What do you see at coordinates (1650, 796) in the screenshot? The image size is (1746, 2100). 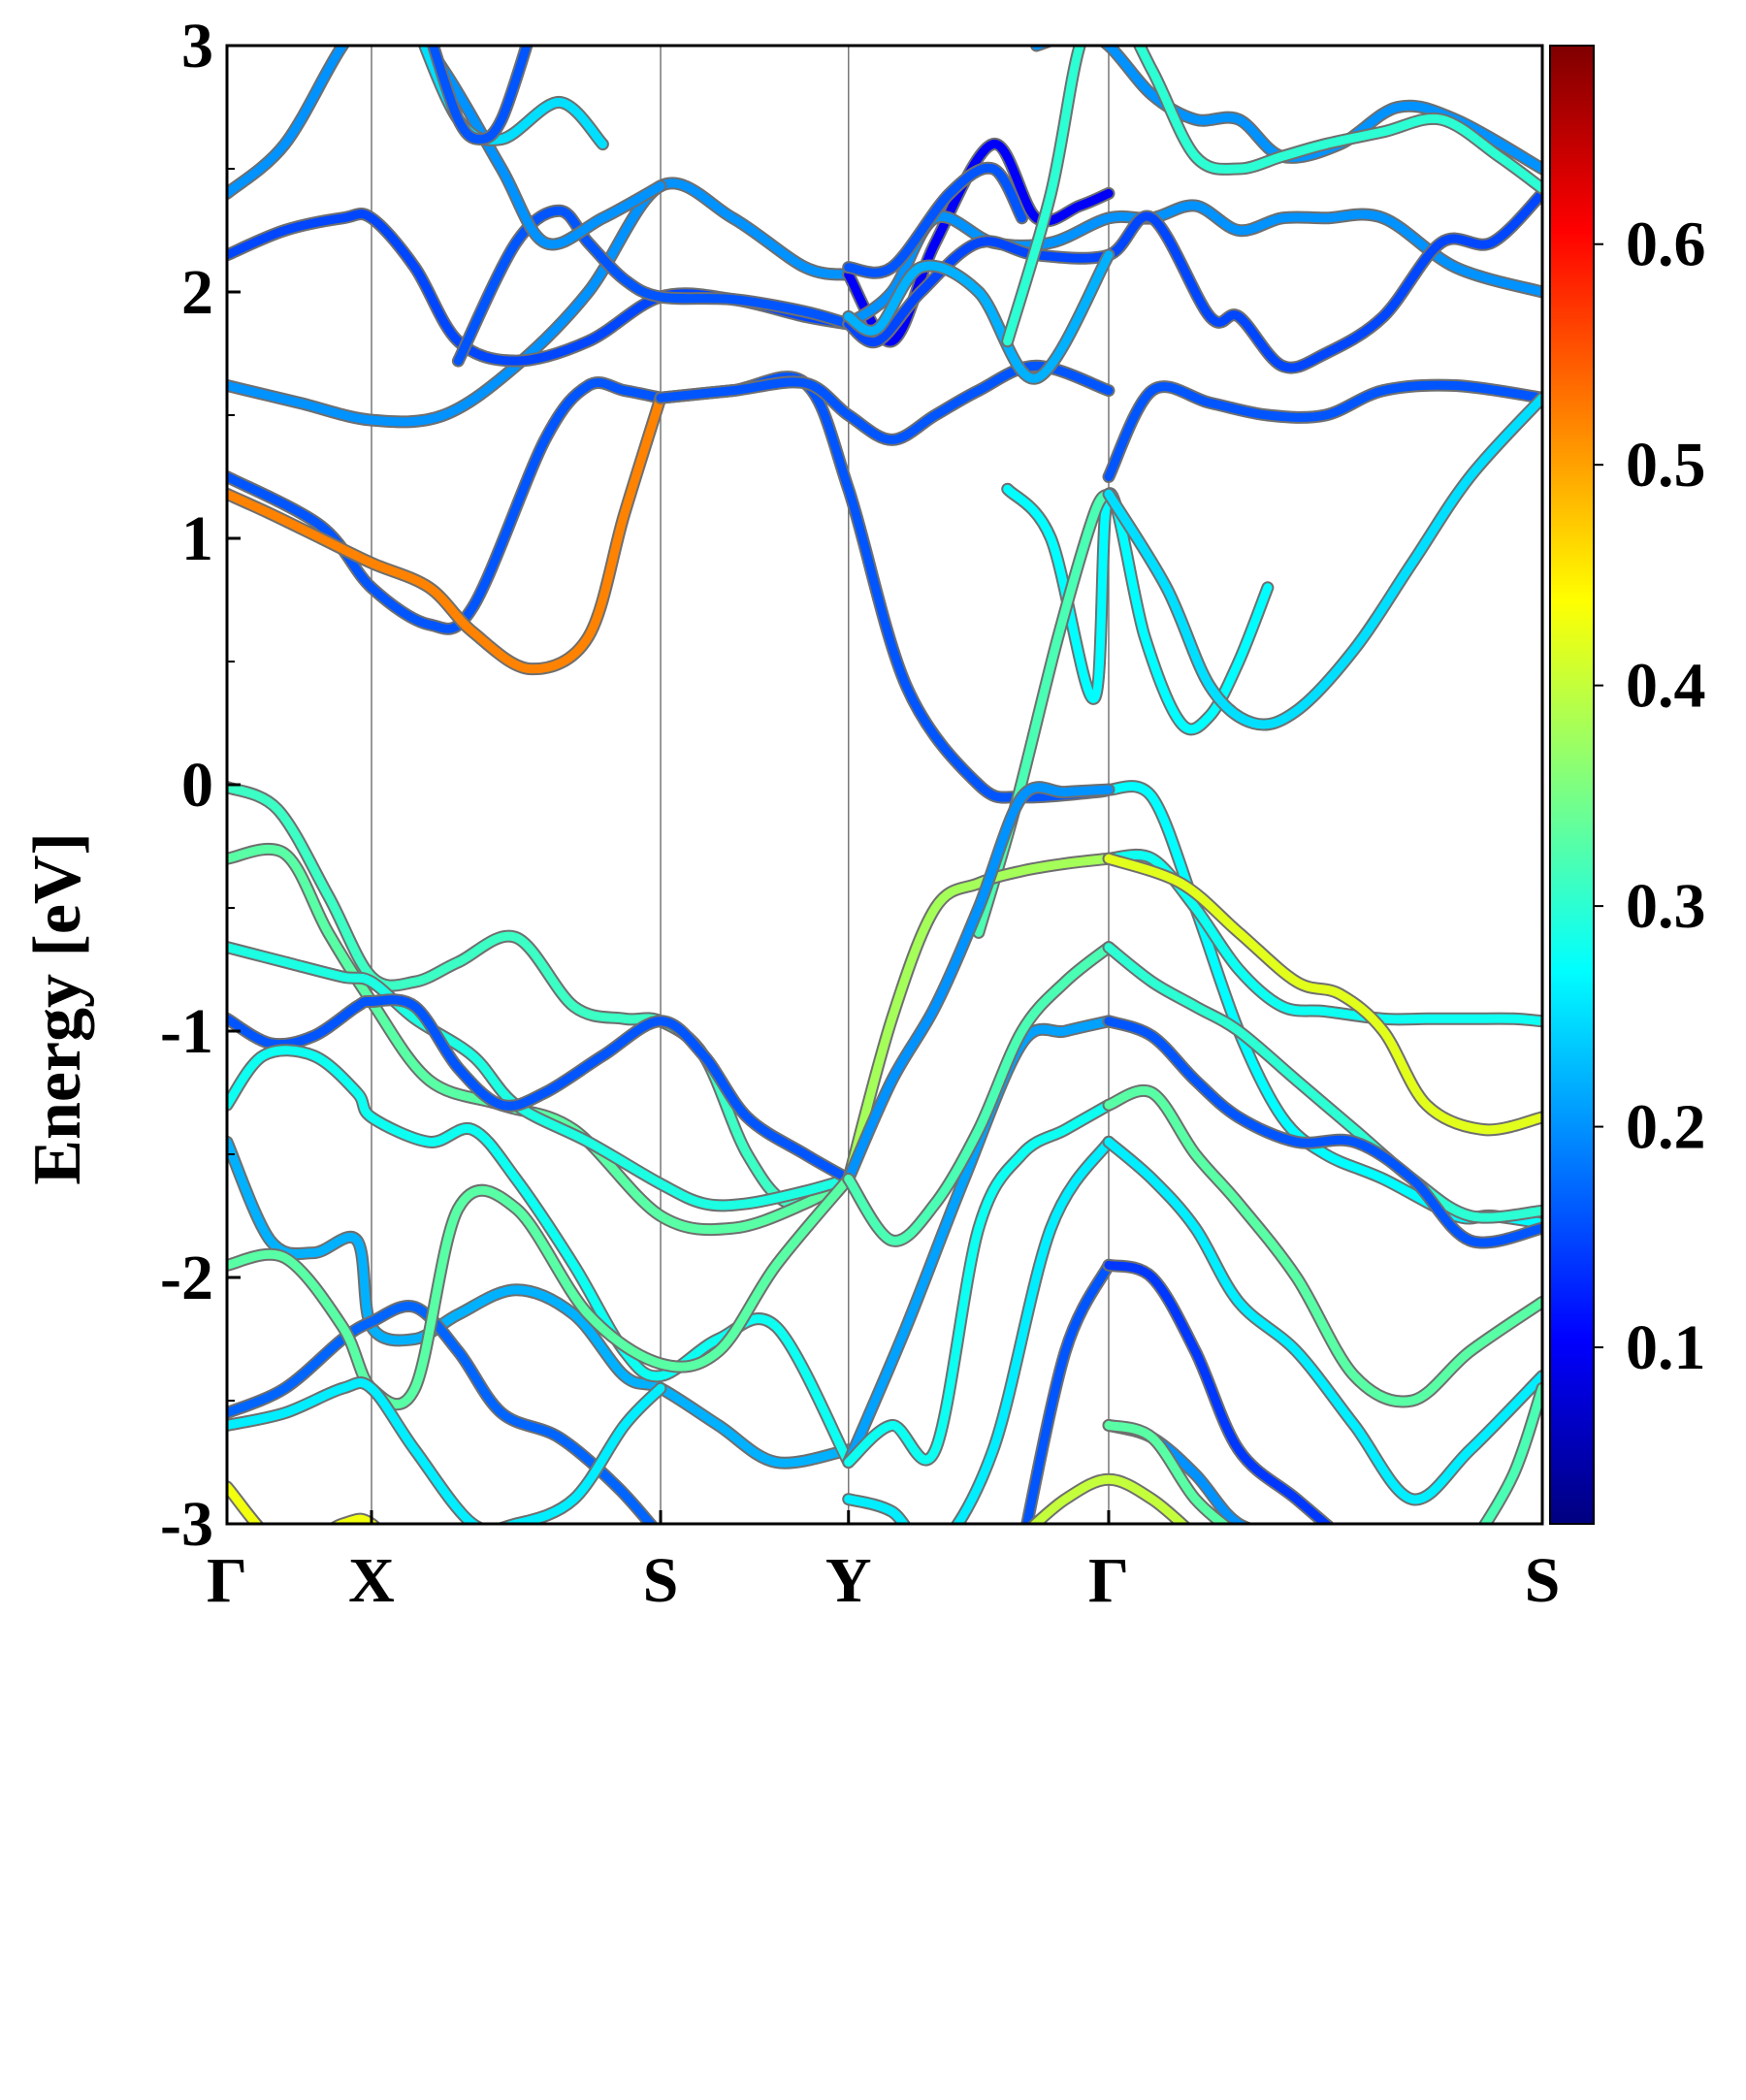 I see `colorbar-ticks: 0.6 0.5 0.4 0.3 0.2 0.1` at bounding box center [1650, 796].